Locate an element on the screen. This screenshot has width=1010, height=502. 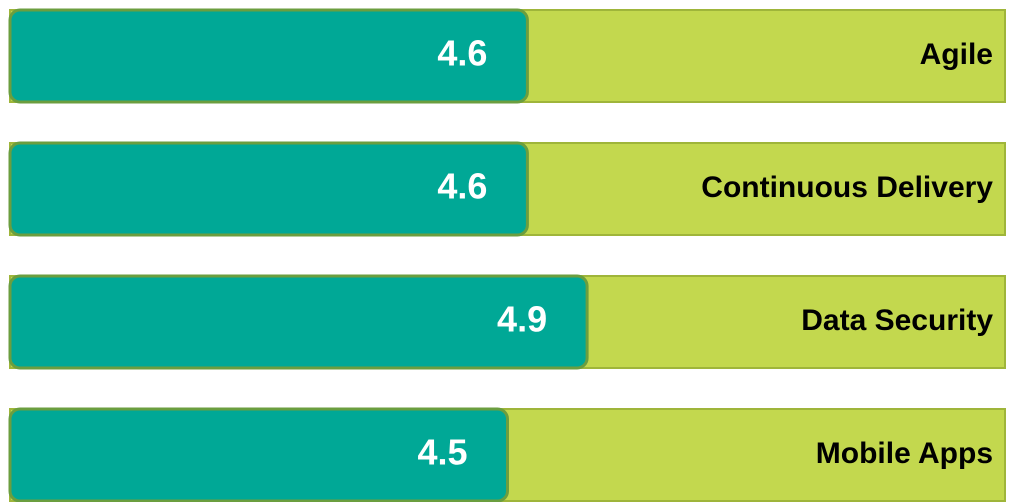
value-label: 4.9 is located at coordinates (522, 319).